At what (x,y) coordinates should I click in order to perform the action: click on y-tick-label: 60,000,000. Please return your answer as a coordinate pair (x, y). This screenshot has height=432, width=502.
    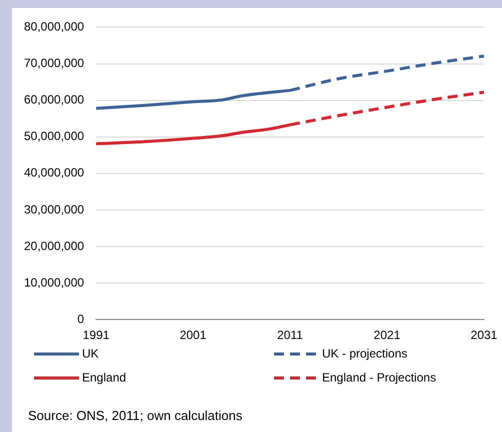
    Looking at the image, I should click on (54, 99).